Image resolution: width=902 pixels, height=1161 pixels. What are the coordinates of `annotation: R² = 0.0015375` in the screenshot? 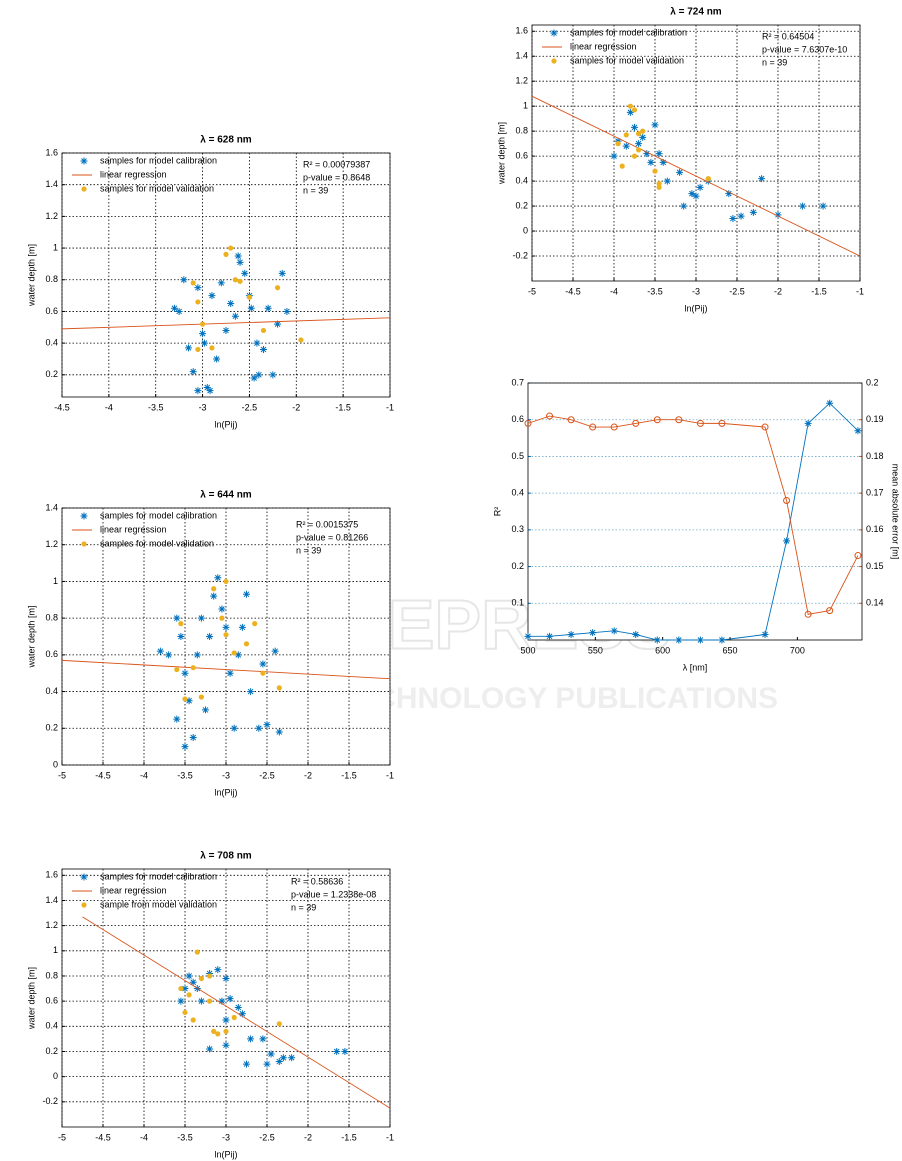 It's located at (327, 524).